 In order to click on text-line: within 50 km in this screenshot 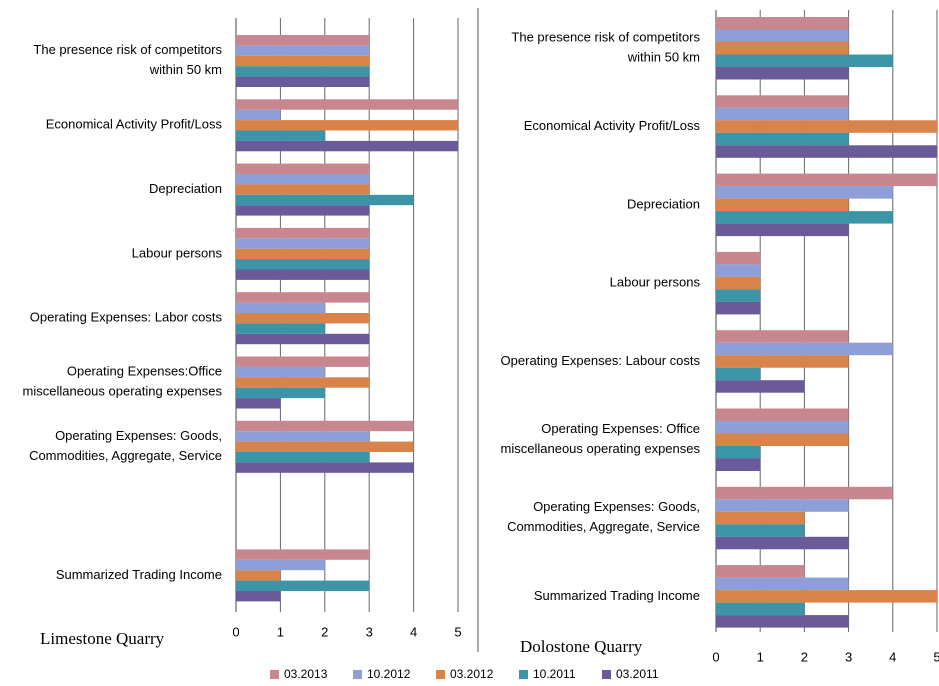, I will do `click(663, 57)`.